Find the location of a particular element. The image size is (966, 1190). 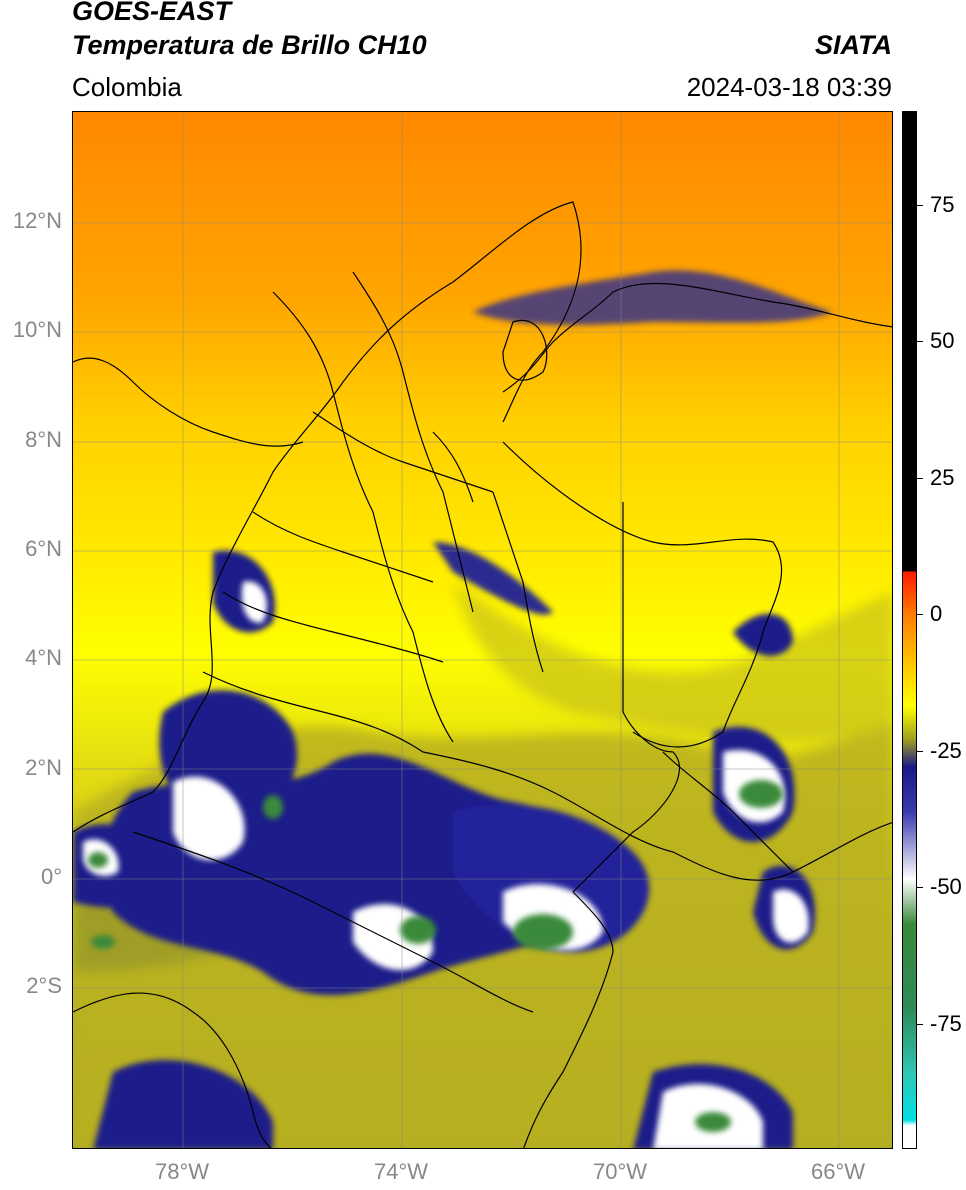

lat-tick-2s: 2°S is located at coordinates (44, 985).